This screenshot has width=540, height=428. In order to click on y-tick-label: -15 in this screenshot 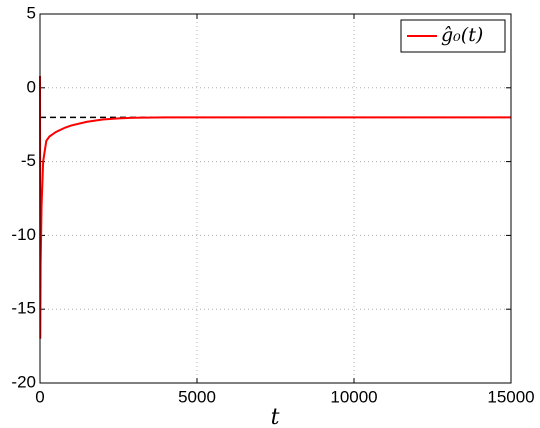, I will do `click(23, 308)`.